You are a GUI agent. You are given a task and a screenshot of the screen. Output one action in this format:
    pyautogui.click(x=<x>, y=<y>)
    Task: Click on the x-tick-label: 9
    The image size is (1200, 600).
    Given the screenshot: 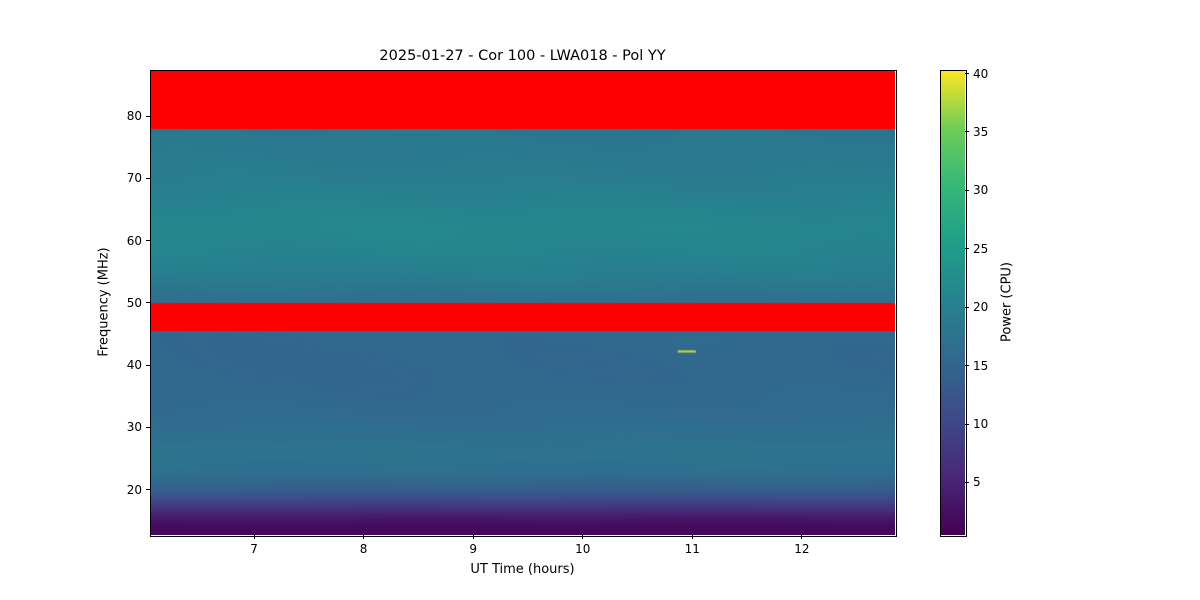 What is the action you would take?
    pyautogui.click(x=473, y=549)
    